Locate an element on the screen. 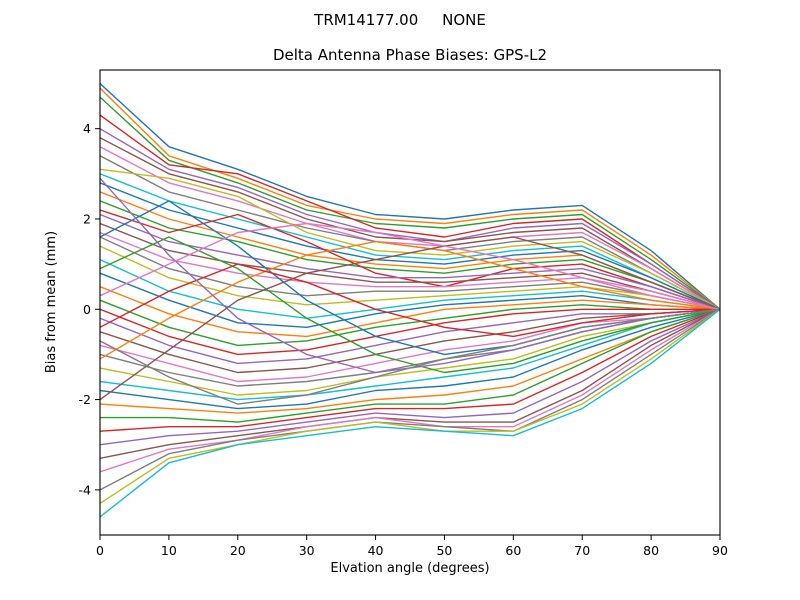 Image resolution: width=800 pixels, height=600 pixels. y-tick-label: -4 is located at coordinates (85, 489).